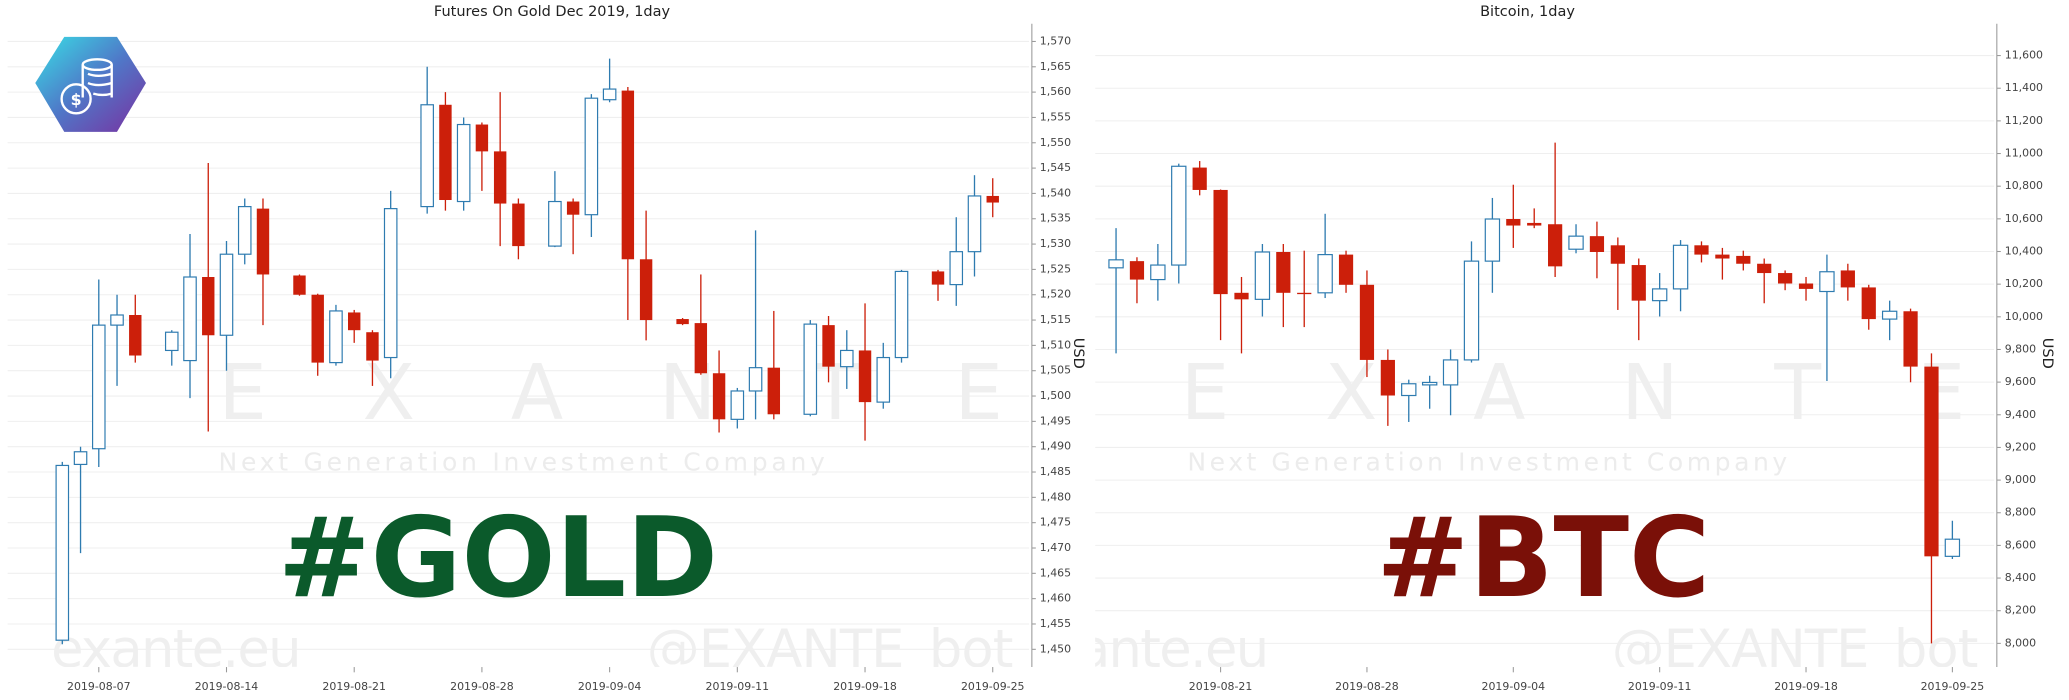 The image size is (2069, 700). Describe the element at coordinates (1055, 395) in the screenshot. I see `y-tick-label: 1,500` at that location.